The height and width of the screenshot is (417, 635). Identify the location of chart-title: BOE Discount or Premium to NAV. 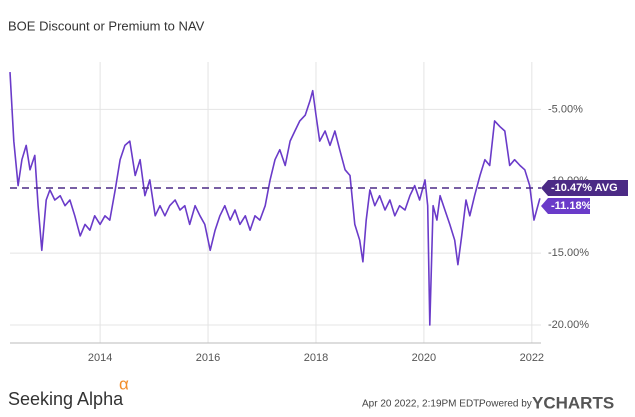
(106, 25).